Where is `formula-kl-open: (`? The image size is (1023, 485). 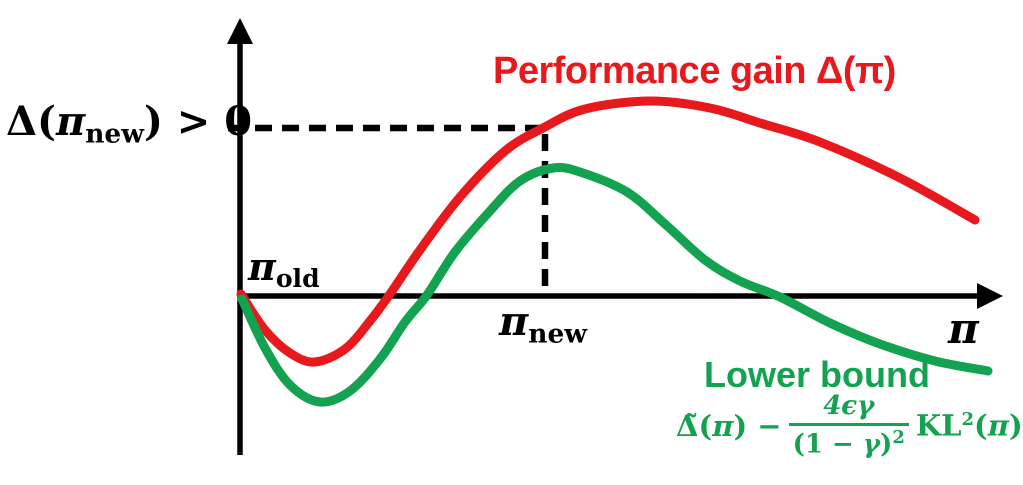
formula-kl-open: ( is located at coordinates (981, 425).